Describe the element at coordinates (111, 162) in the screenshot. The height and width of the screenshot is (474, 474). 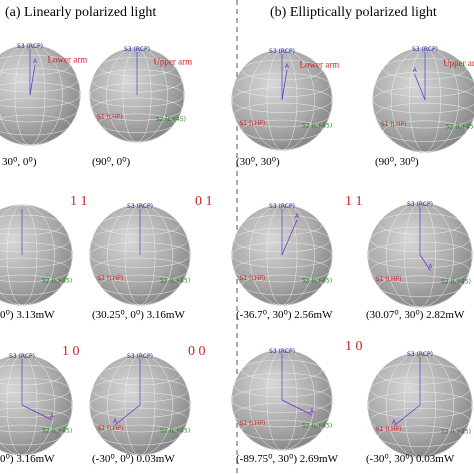
I see `caption: (90⁰, 0⁰)` at that location.